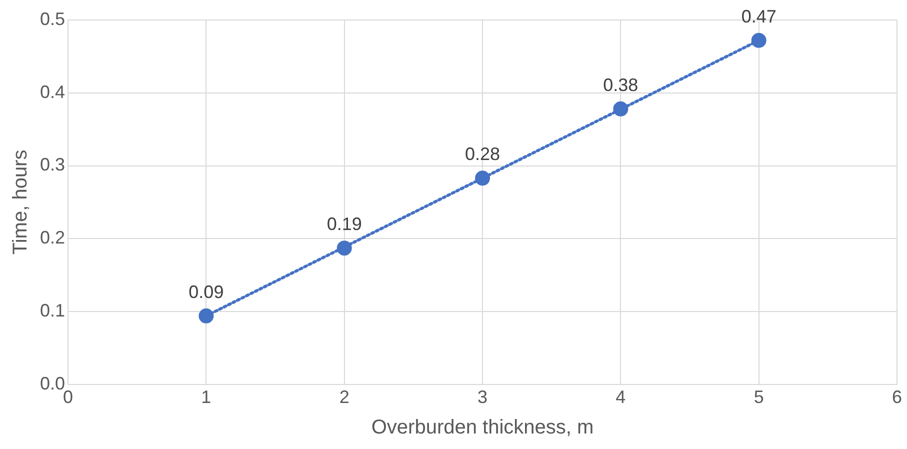 The width and height of the screenshot is (907, 449). Describe the element at coordinates (68, 397) in the screenshot. I see `x-tick-label: 0` at that location.